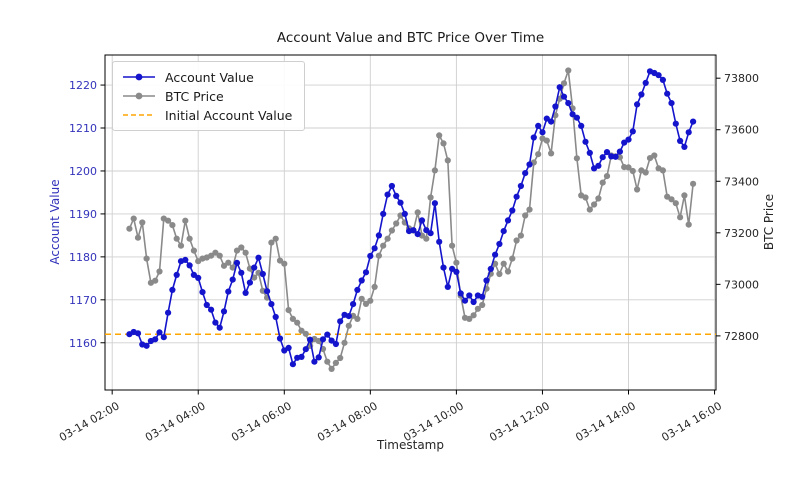  I want to click on x-axis-label: Timestamp, so click(410, 445).